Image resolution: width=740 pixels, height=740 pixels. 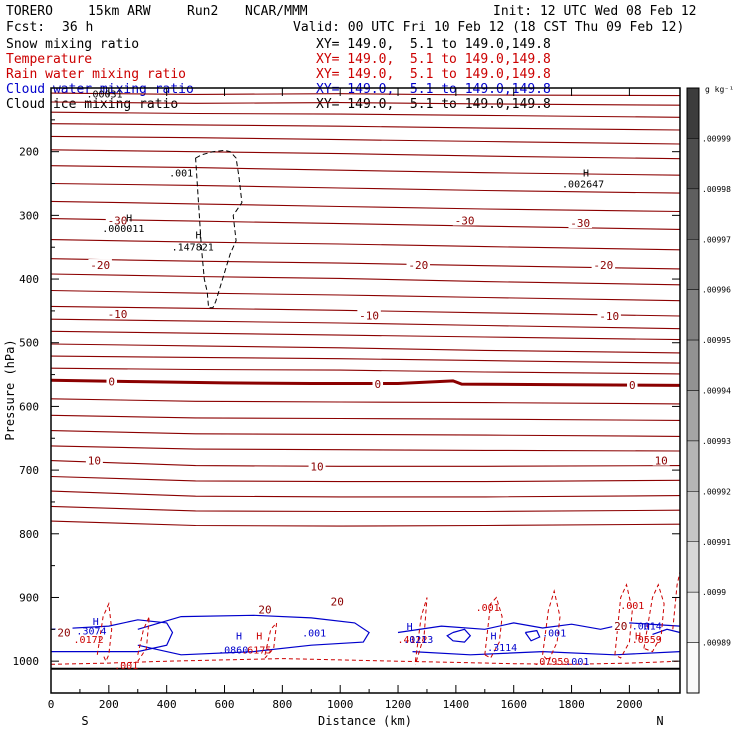 I want to click on x-tick-label: 800, so click(x=282, y=704).